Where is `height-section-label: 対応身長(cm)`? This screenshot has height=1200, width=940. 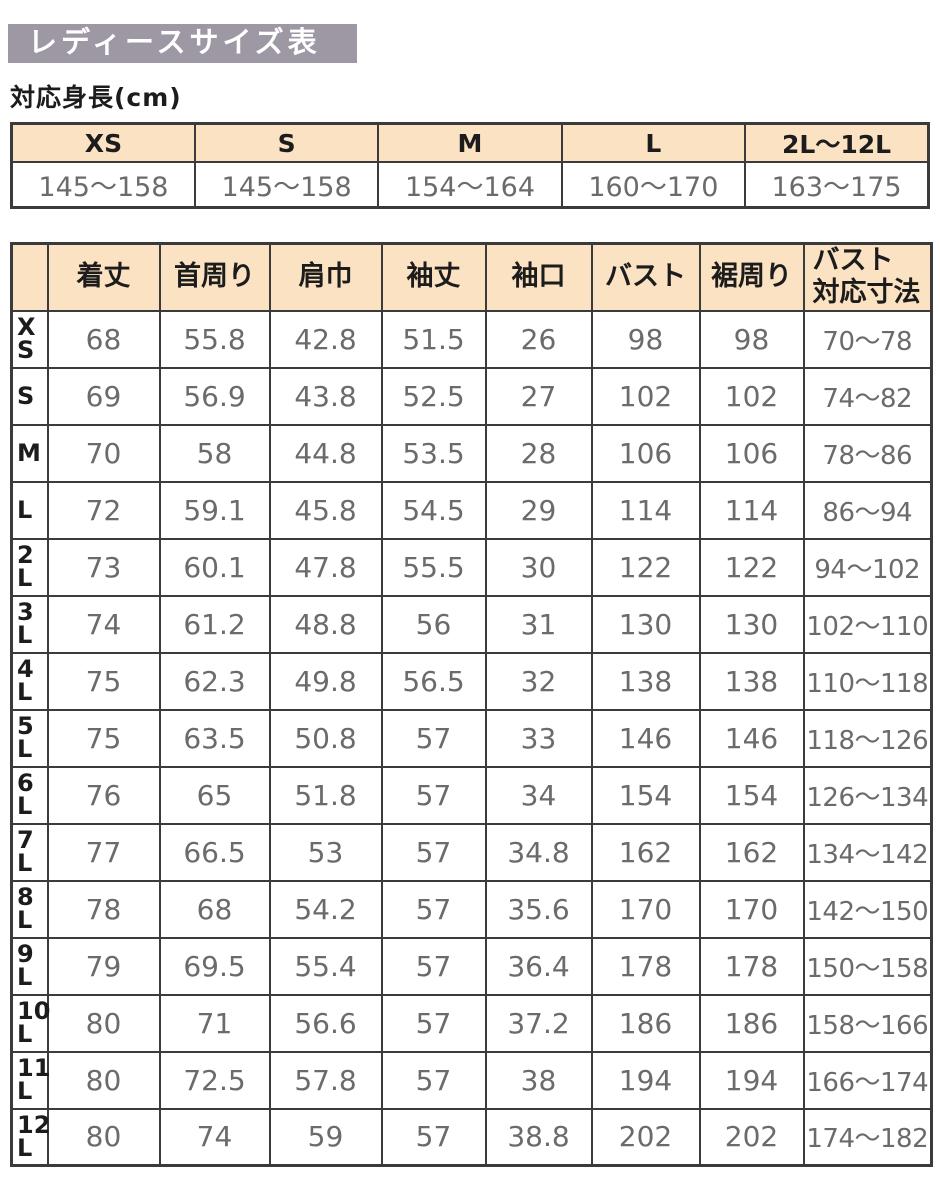
height-section-label: 対応身長(cm) is located at coordinates (96, 98).